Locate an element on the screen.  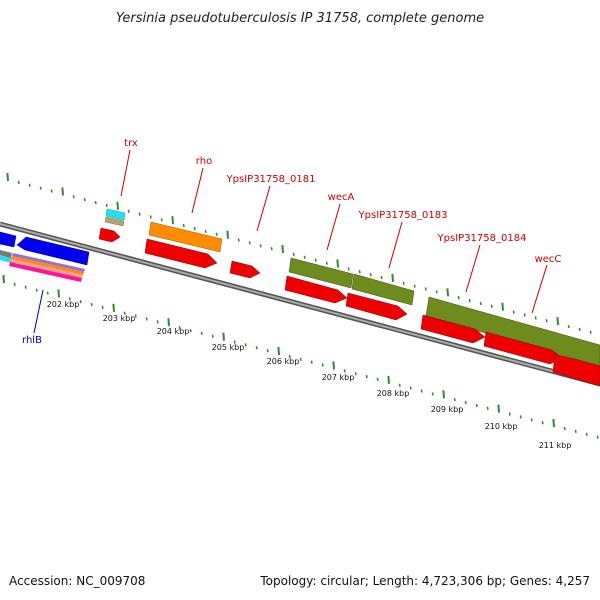
scale-label: 208 kbp is located at coordinates (393, 393).